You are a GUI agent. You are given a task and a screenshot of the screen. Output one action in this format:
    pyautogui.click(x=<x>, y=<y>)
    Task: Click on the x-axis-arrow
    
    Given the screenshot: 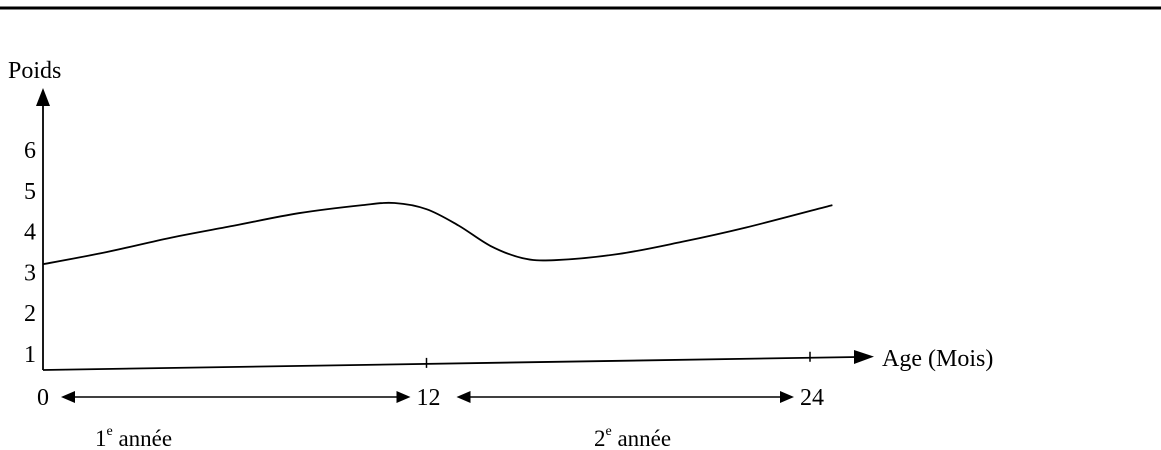 What is the action you would take?
    pyautogui.click(x=864, y=357)
    